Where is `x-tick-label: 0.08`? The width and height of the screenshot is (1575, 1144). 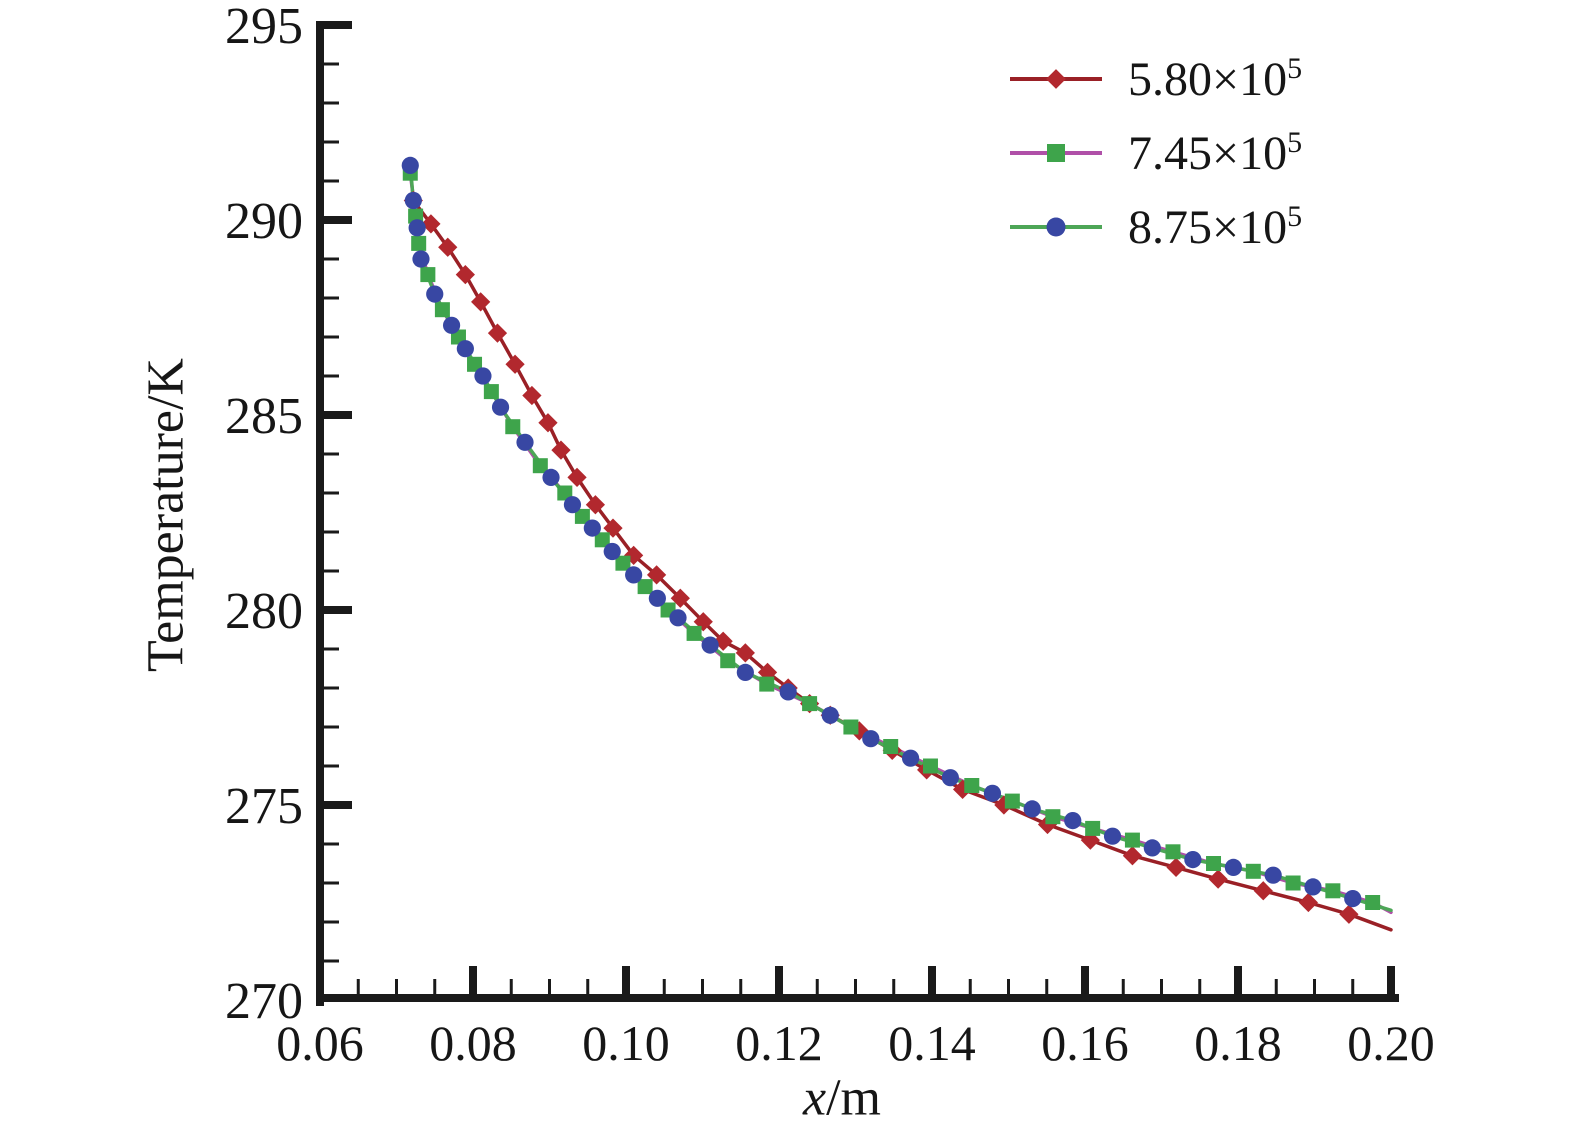
x-tick-label: 0.08 is located at coordinates (473, 1043).